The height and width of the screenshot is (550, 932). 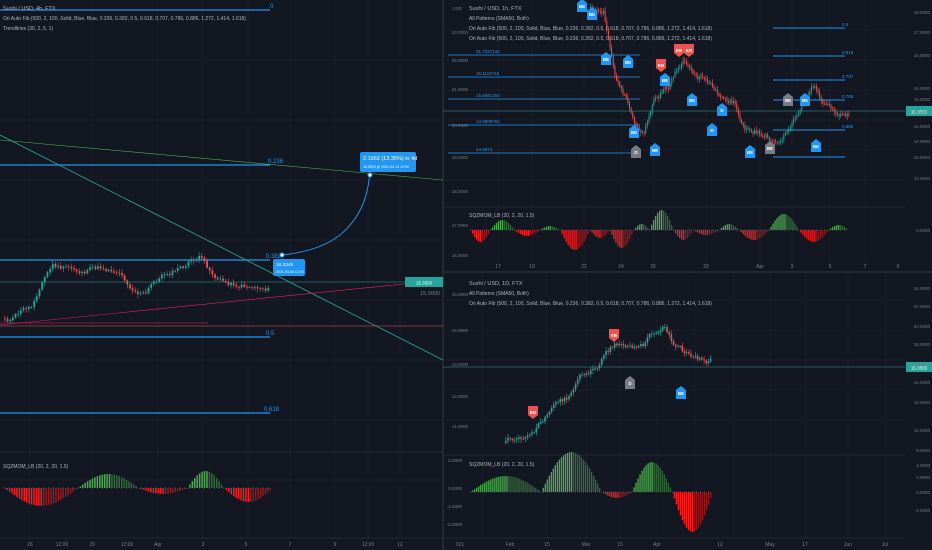 What do you see at coordinates (484, 149) in the screenshot?
I see `fib-level-value: 14.0974` at bounding box center [484, 149].